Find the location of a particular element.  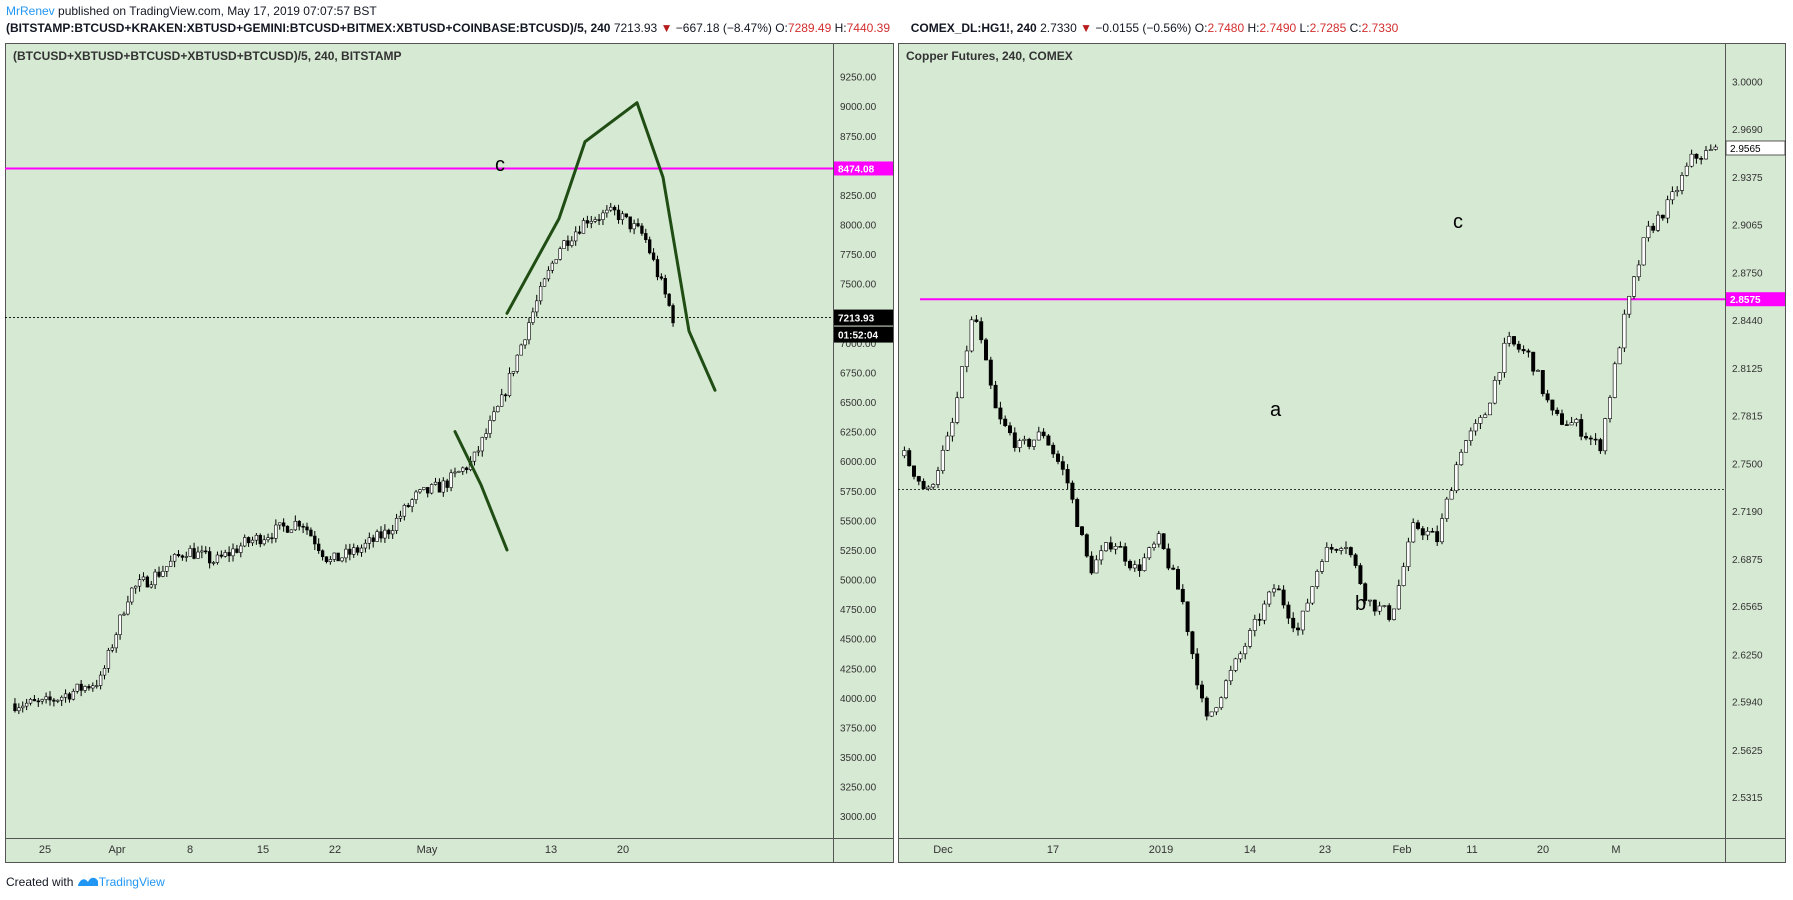

left-price: 7213.93 is located at coordinates (635, 28).